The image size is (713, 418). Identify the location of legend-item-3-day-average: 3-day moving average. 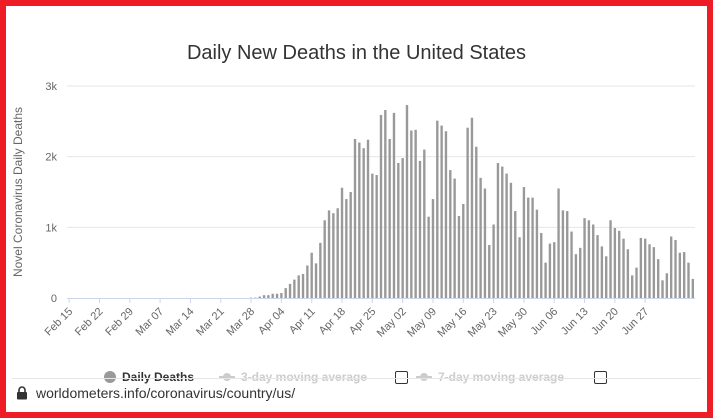
(293, 377).